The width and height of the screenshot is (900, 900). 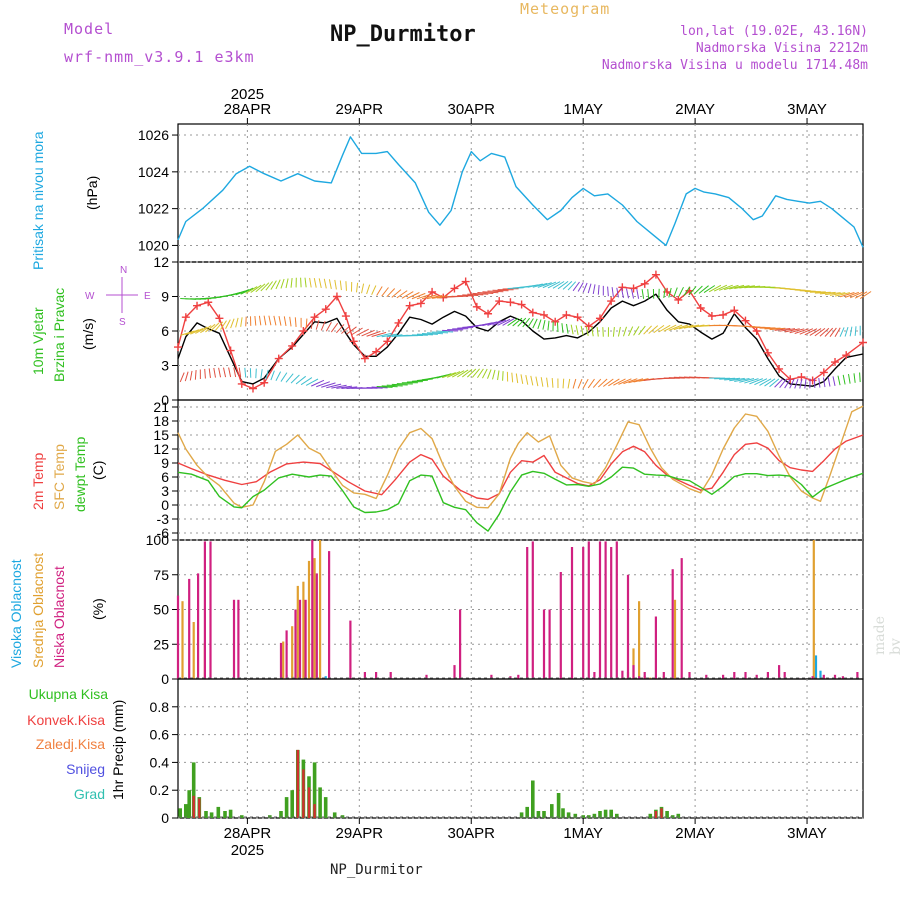 What do you see at coordinates (161, 435) in the screenshot?
I see `y-tick-label: 15` at bounding box center [161, 435].